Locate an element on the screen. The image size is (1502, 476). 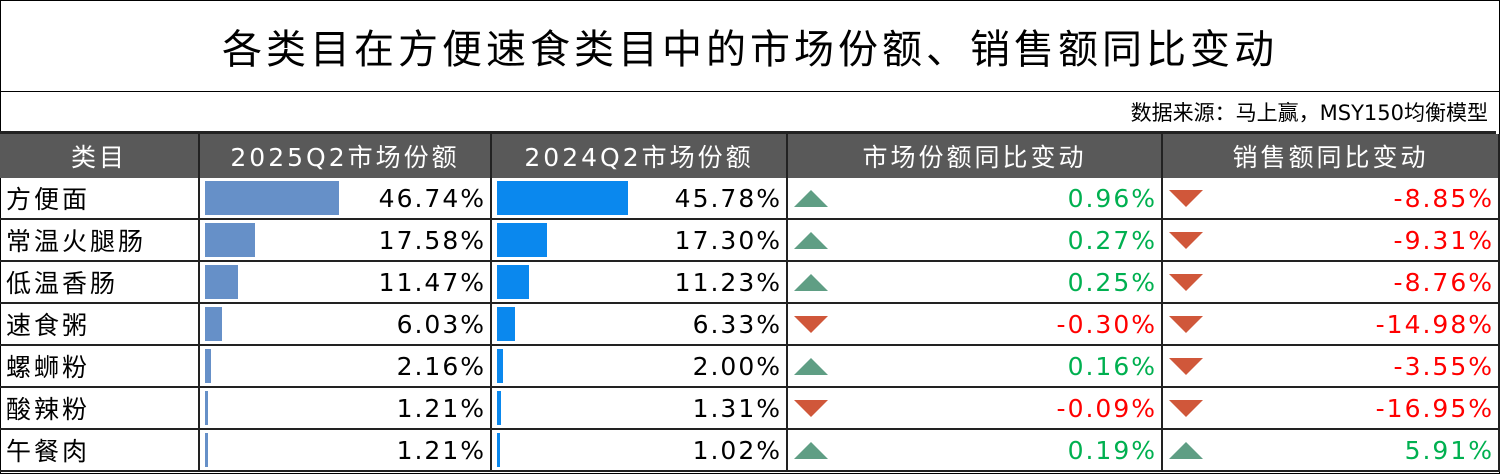
share-2025-value: 6.03% is located at coordinates (441, 324).